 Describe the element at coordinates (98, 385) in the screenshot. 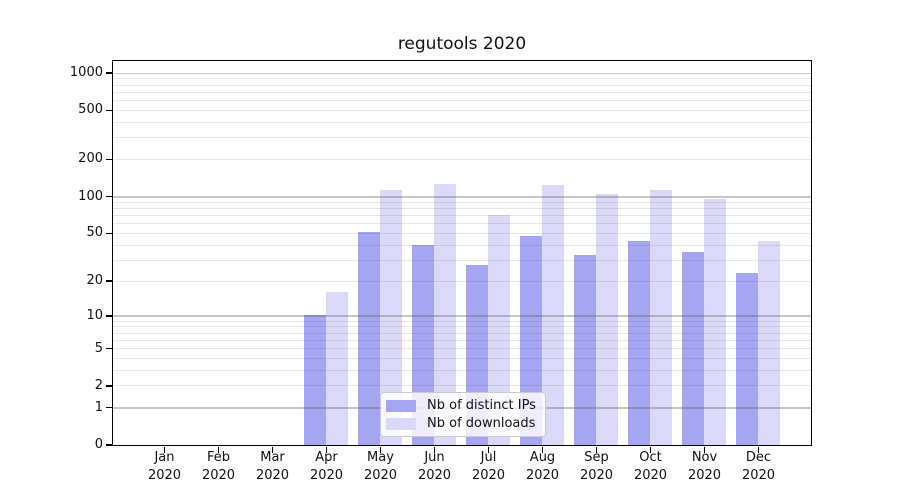

I see `y-tick-label-2: 2` at that location.